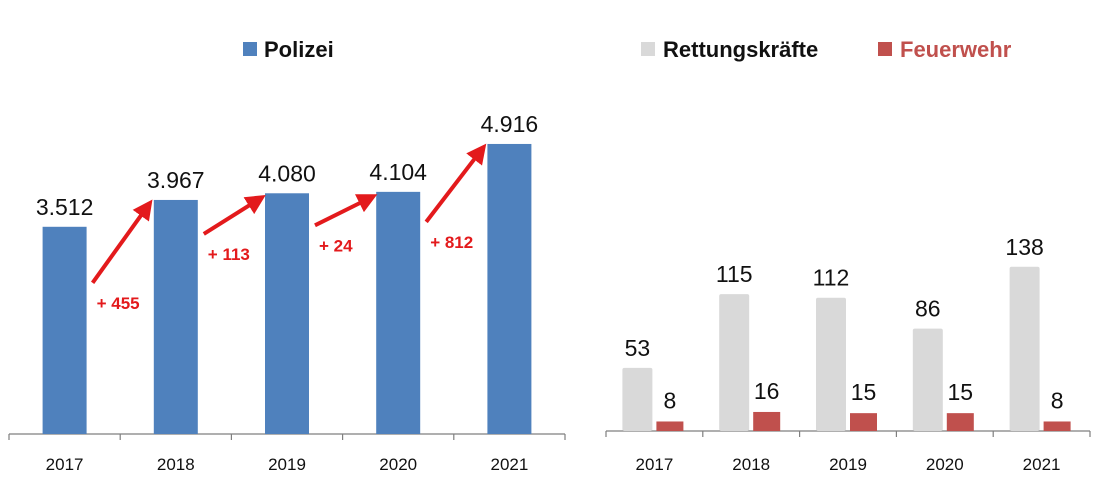  I want to click on delta-label: + 812, so click(451, 242).